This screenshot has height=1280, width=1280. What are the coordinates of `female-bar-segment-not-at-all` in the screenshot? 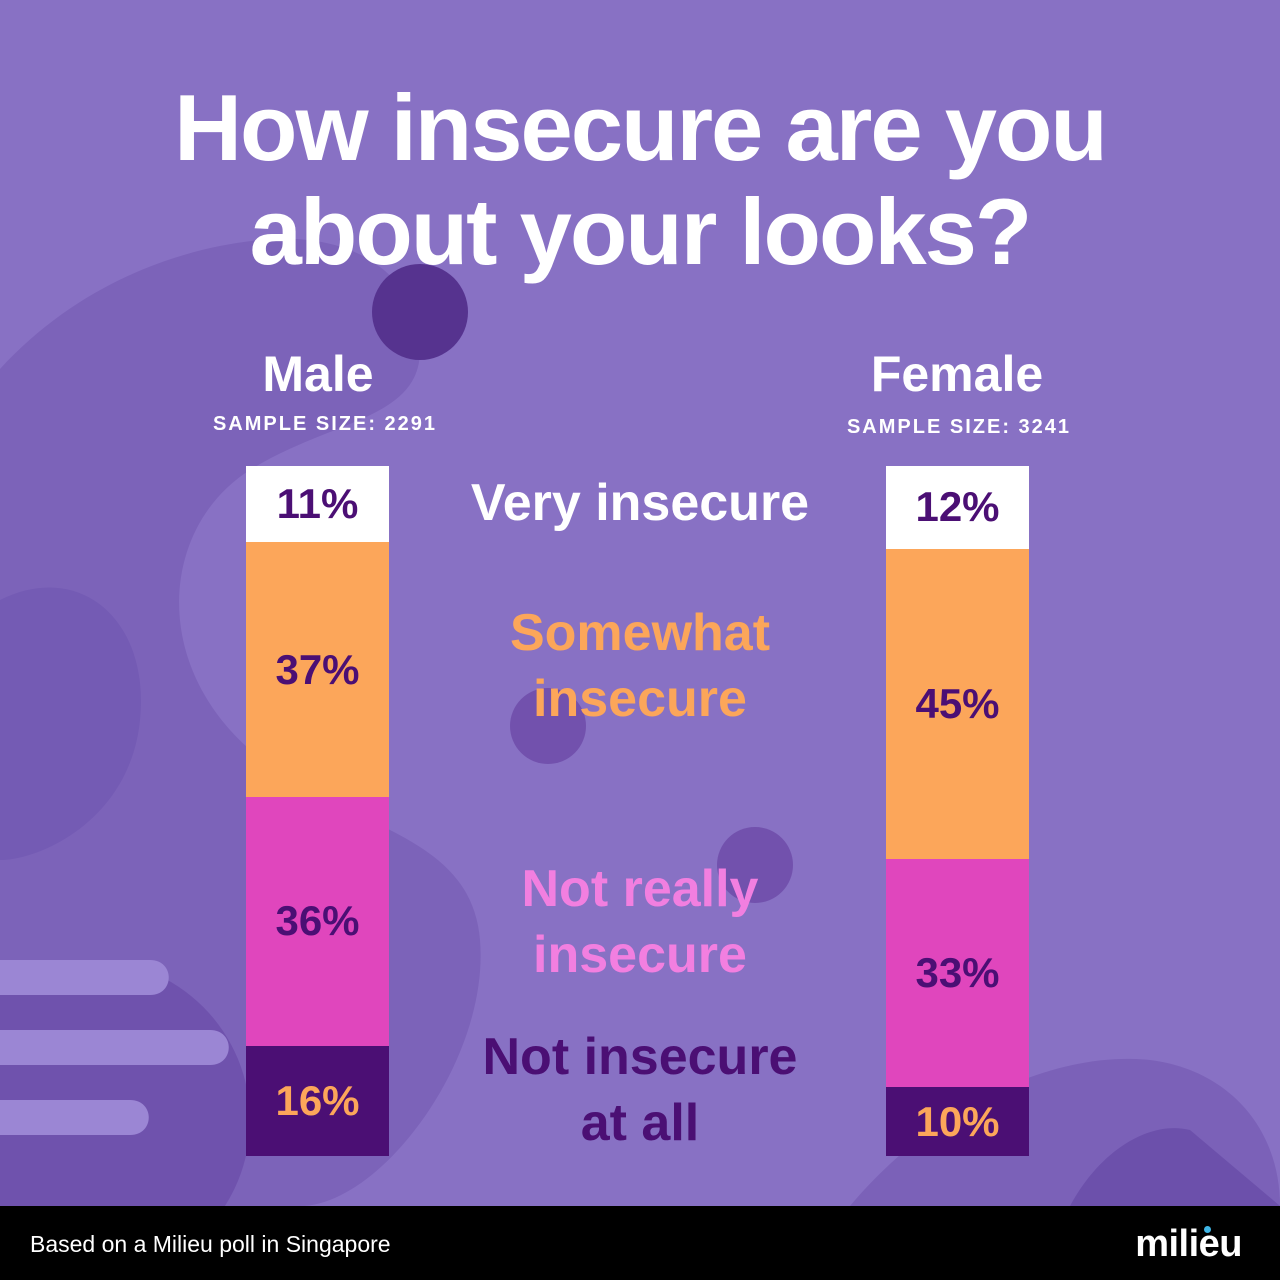 It's located at (957, 1121).